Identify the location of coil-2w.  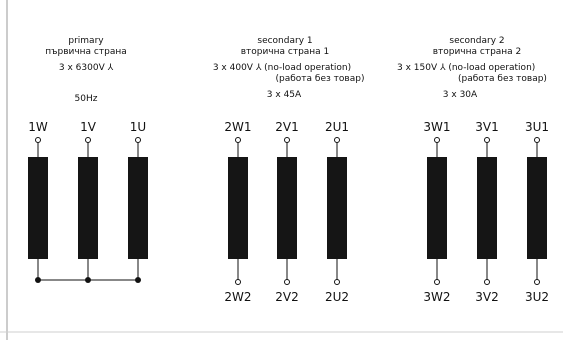
(238, 208).